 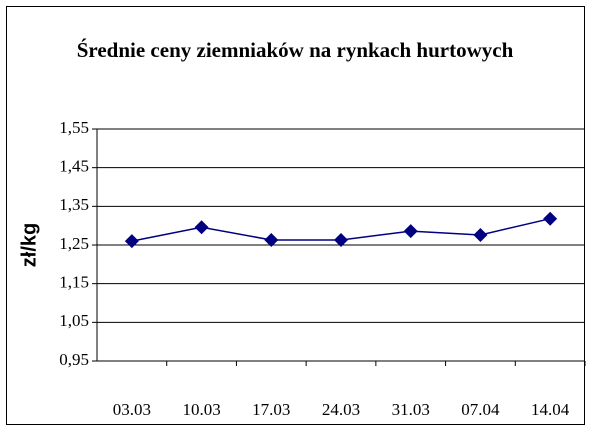 What do you see at coordinates (74, 282) in the screenshot?
I see `y-tick-label: 1,15` at bounding box center [74, 282].